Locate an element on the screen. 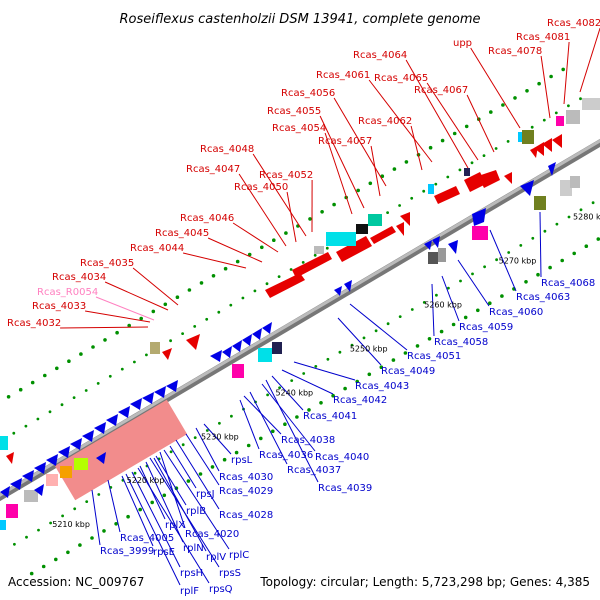 The image size is (600, 600). gene-label: upp is located at coordinates (462, 43).